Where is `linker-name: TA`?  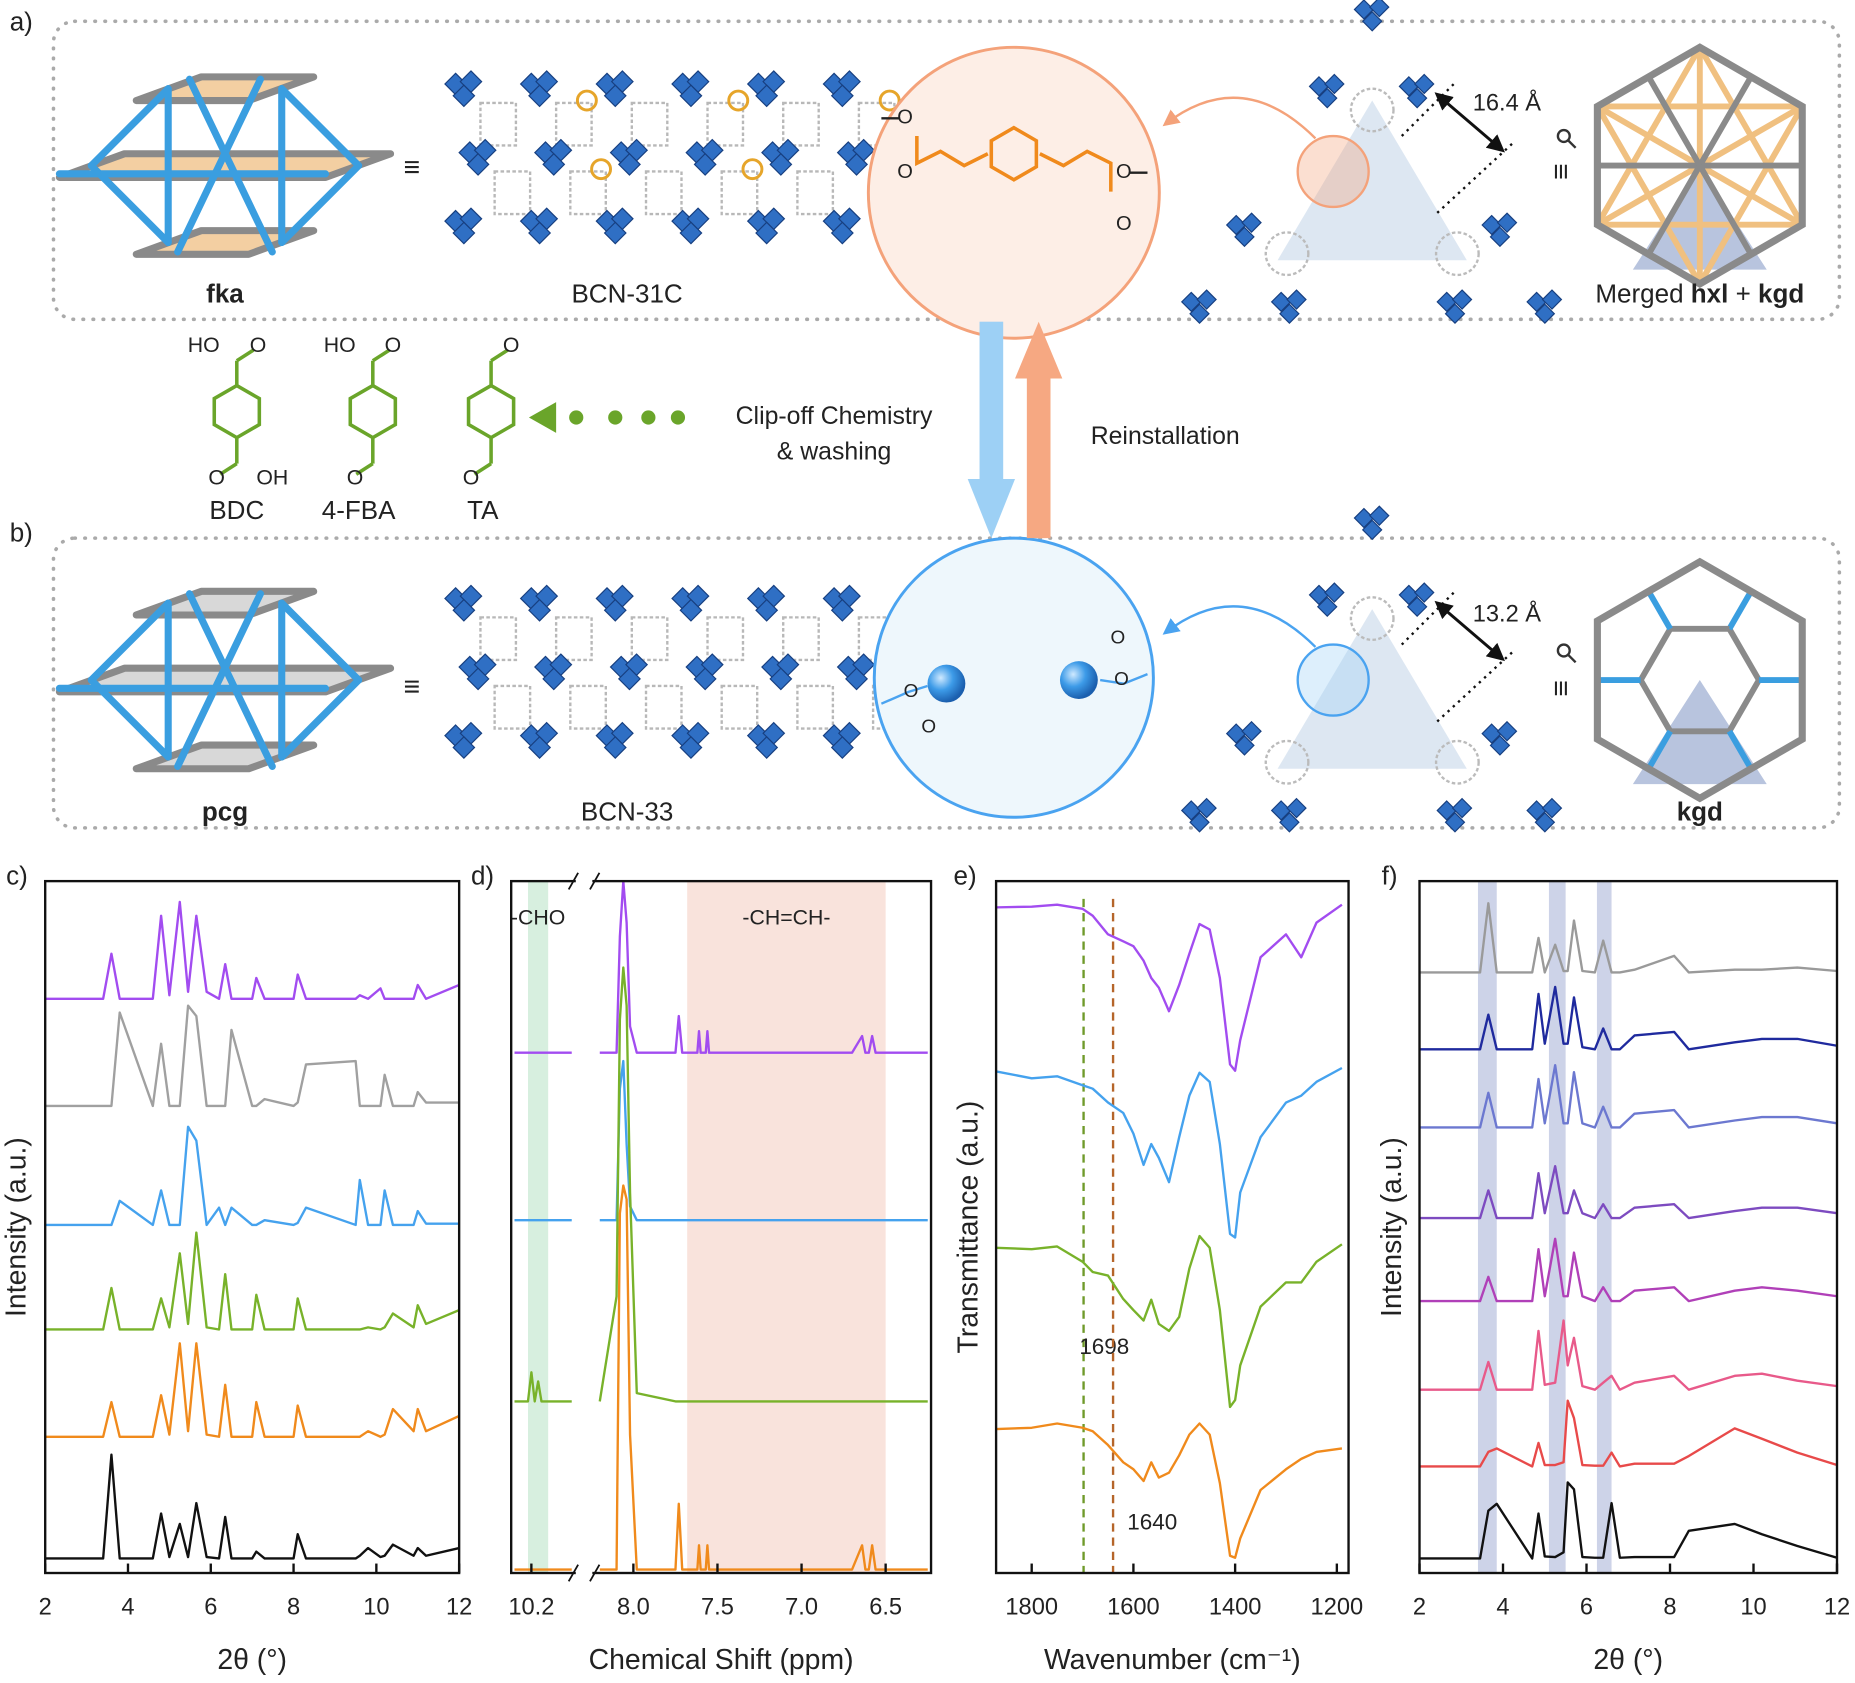 linker-name: TA is located at coordinates (483, 510).